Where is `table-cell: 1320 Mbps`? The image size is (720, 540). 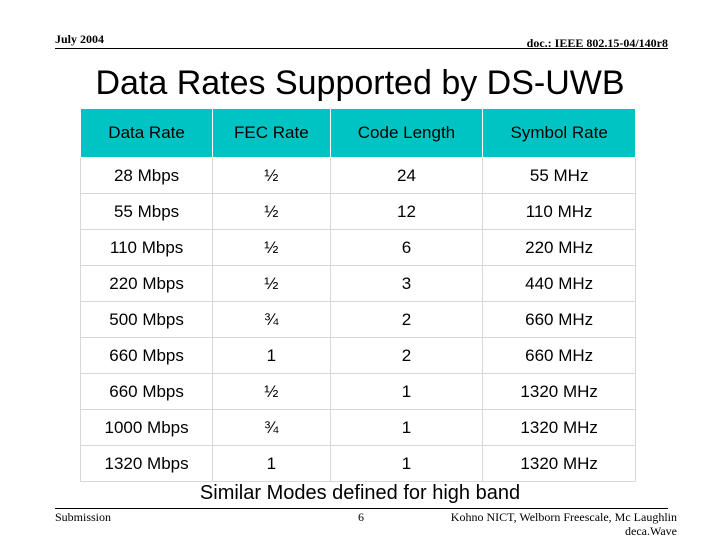
table-cell: 1320 Mbps is located at coordinates (146, 463).